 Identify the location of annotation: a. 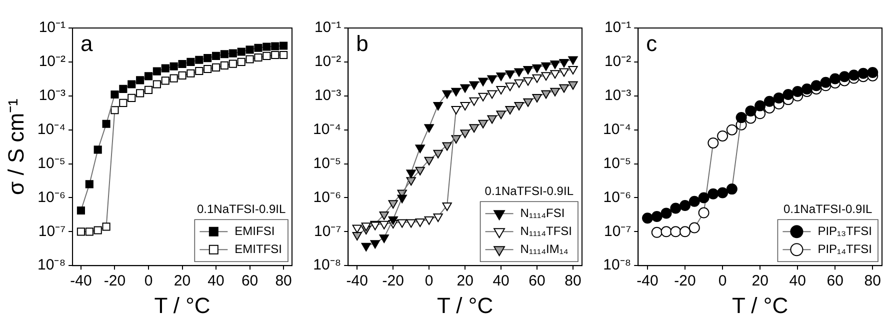
(87, 43).